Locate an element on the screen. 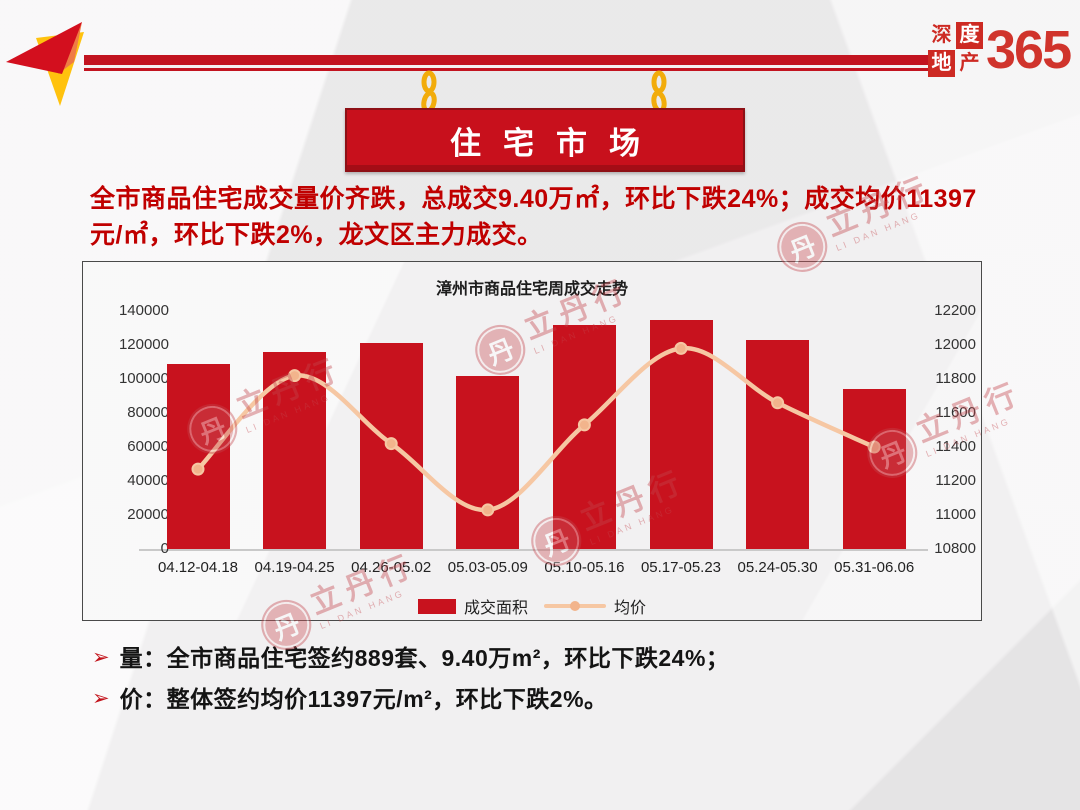 The image size is (1080, 810). x-axis-category-label: 05.31-06.06 is located at coordinates (874, 567).